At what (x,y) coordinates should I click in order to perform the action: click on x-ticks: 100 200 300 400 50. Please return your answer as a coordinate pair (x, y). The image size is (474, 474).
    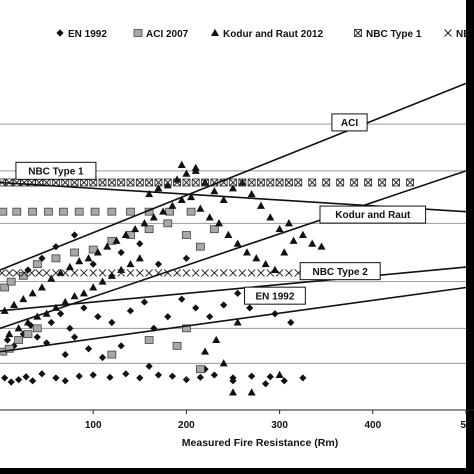
    Looking at the image, I should click on (278, 420).